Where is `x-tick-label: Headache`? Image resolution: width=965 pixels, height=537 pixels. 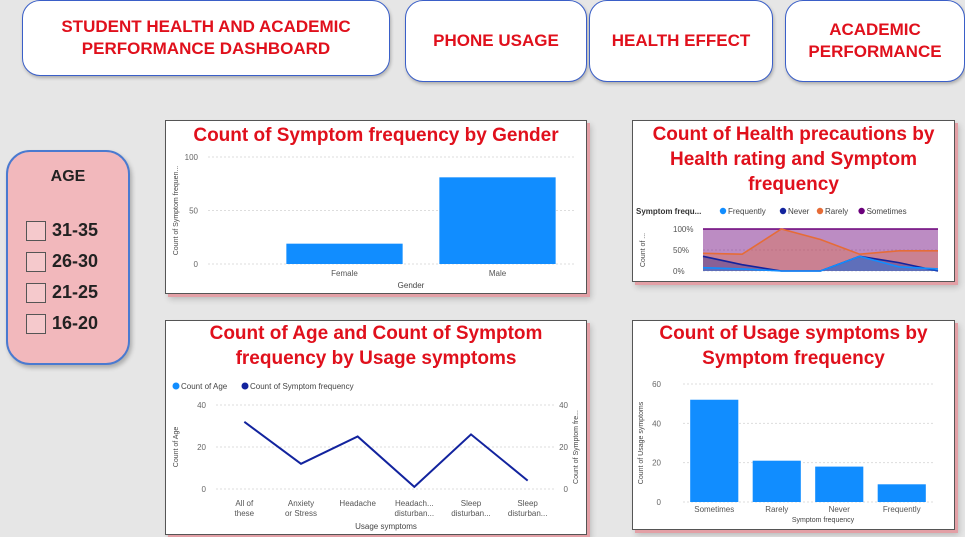
x-tick-label: Headache is located at coordinates (357, 503).